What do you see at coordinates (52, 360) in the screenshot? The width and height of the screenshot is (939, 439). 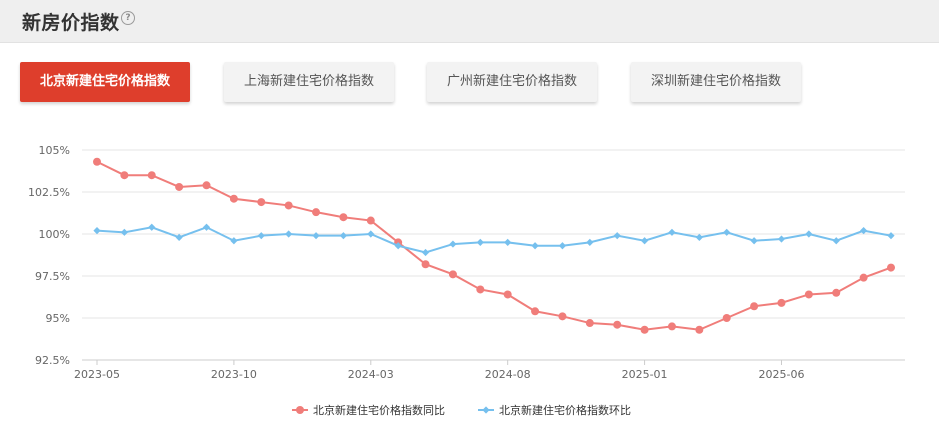 I see `y-tick-label: 92.5%` at bounding box center [52, 360].